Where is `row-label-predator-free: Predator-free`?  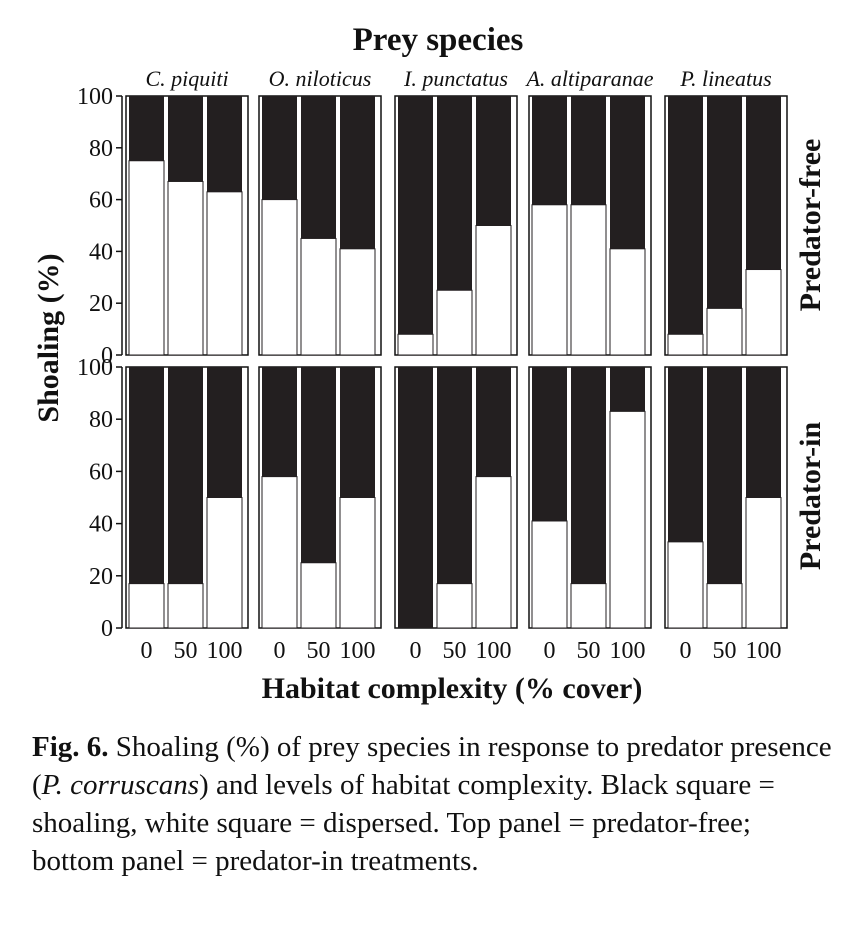 row-label-predator-free: Predator-free is located at coordinates (810, 225).